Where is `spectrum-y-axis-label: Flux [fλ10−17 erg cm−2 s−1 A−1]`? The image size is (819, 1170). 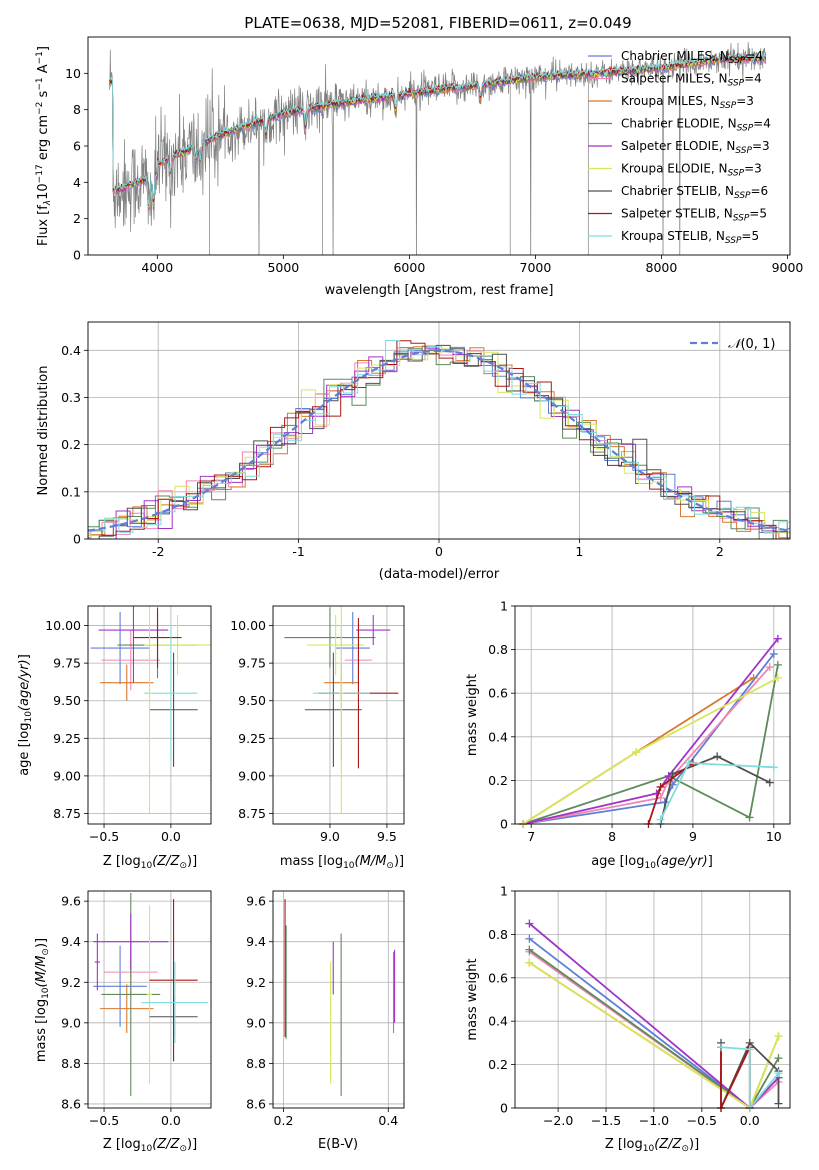
spectrum-y-axis-label: Flux [fλ10−17 erg cm−2 s−1 A−1] is located at coordinates (44, 146).